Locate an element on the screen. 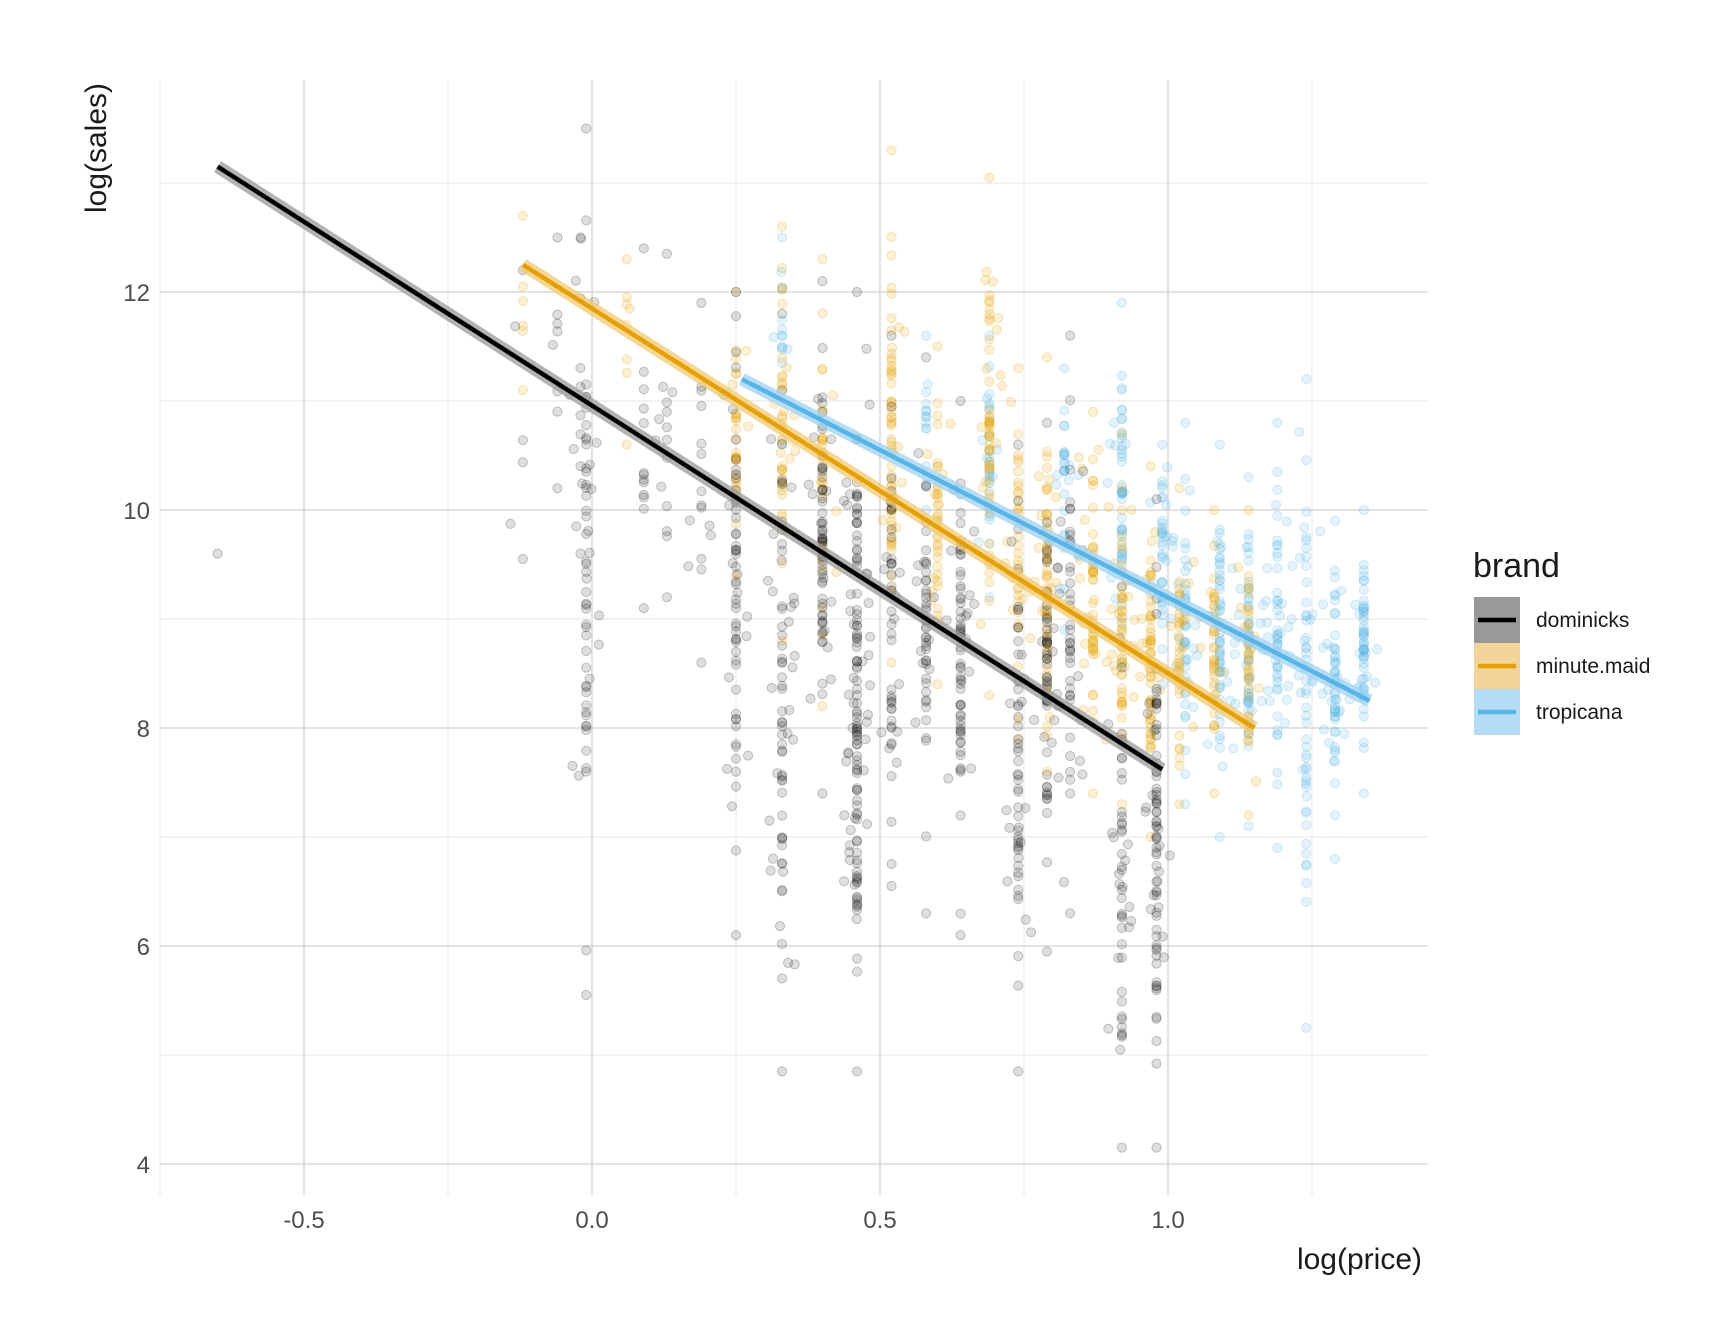  x-axis-title: log(price) is located at coordinates (1359, 1259).